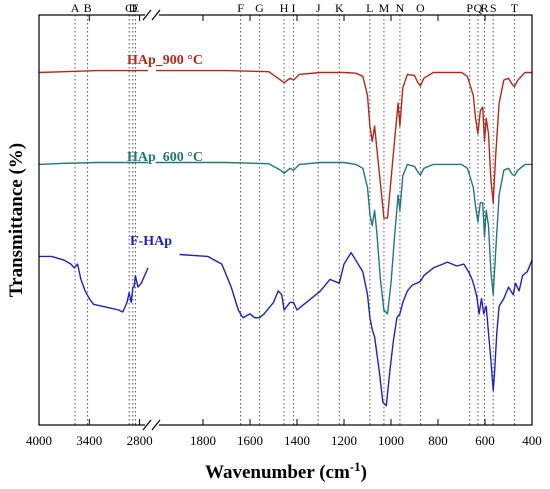  What do you see at coordinates (339, 8) in the screenshot?
I see `band-label-K: K` at bounding box center [339, 8].